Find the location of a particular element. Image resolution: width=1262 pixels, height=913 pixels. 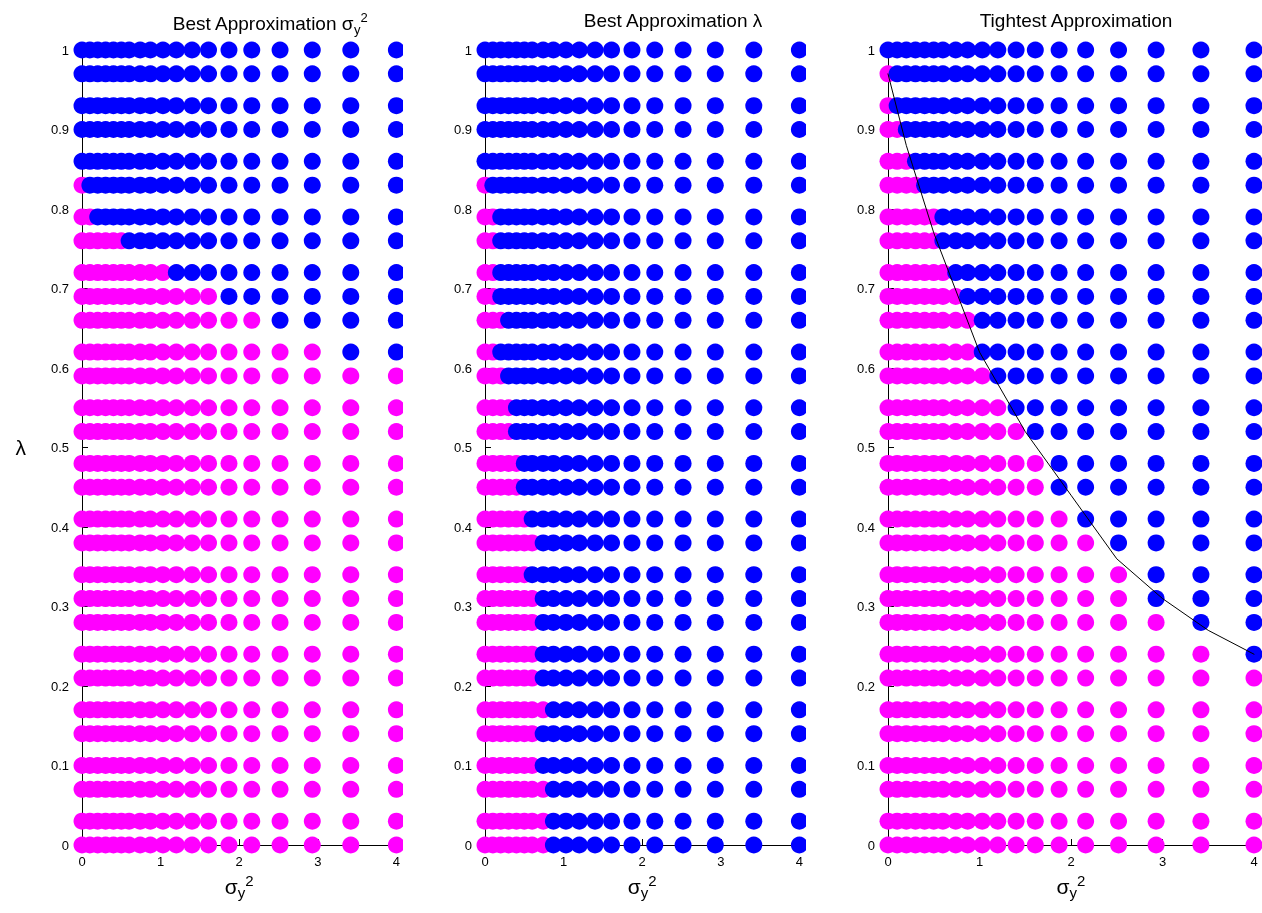

chart-title: Best Approximation λ is located at coordinates (673, 20).